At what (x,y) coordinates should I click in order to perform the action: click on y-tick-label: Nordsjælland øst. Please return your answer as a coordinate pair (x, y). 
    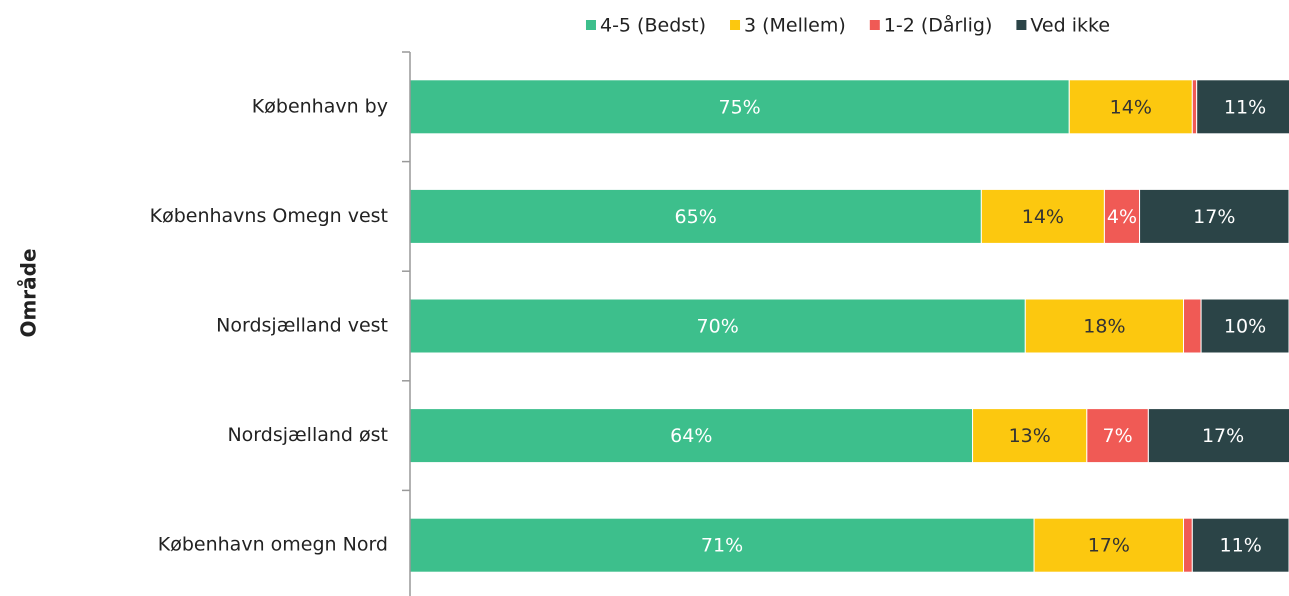
    Looking at the image, I should click on (307, 435).